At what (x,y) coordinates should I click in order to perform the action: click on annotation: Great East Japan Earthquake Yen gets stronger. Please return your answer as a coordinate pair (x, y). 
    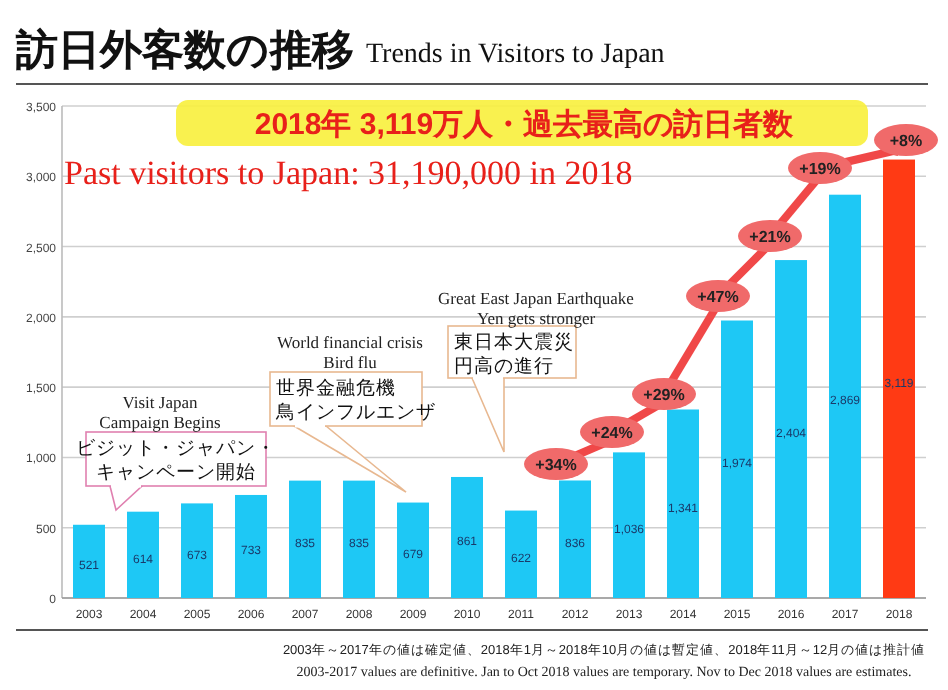
    Looking at the image, I should click on (536, 308).